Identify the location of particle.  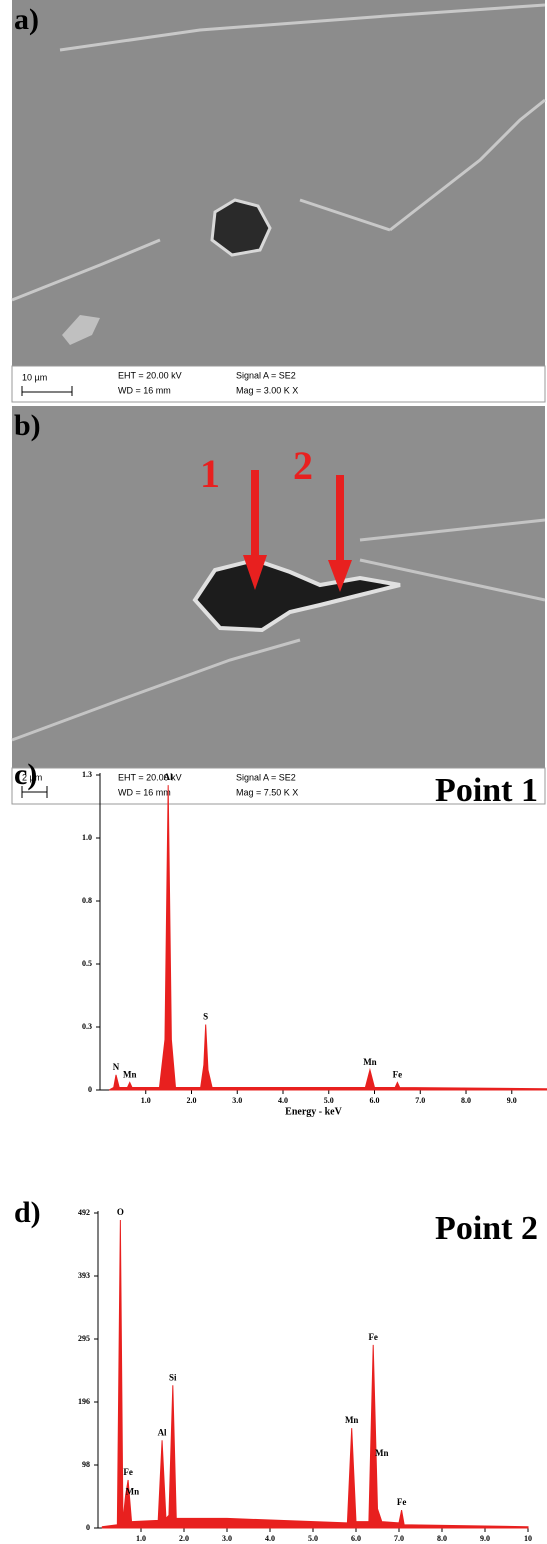
(81, 330).